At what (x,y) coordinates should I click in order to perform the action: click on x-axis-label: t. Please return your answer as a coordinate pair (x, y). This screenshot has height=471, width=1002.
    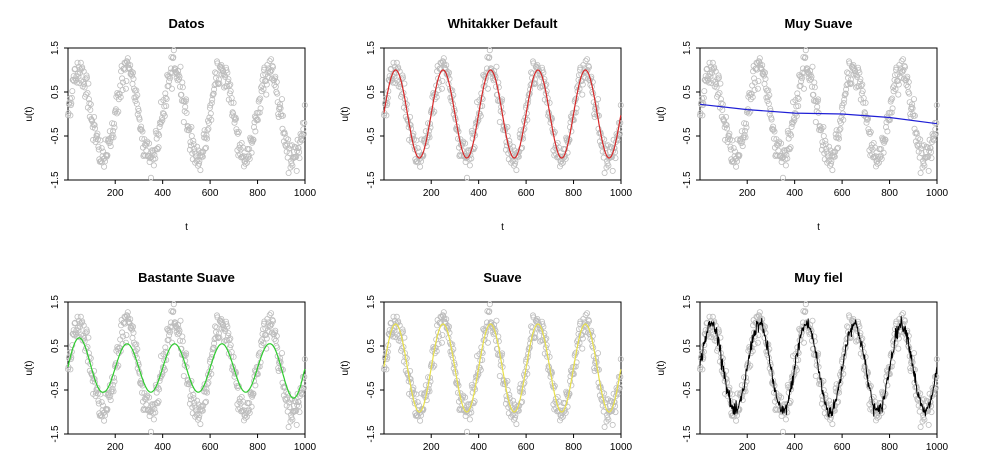
    Looking at the image, I should click on (818, 227).